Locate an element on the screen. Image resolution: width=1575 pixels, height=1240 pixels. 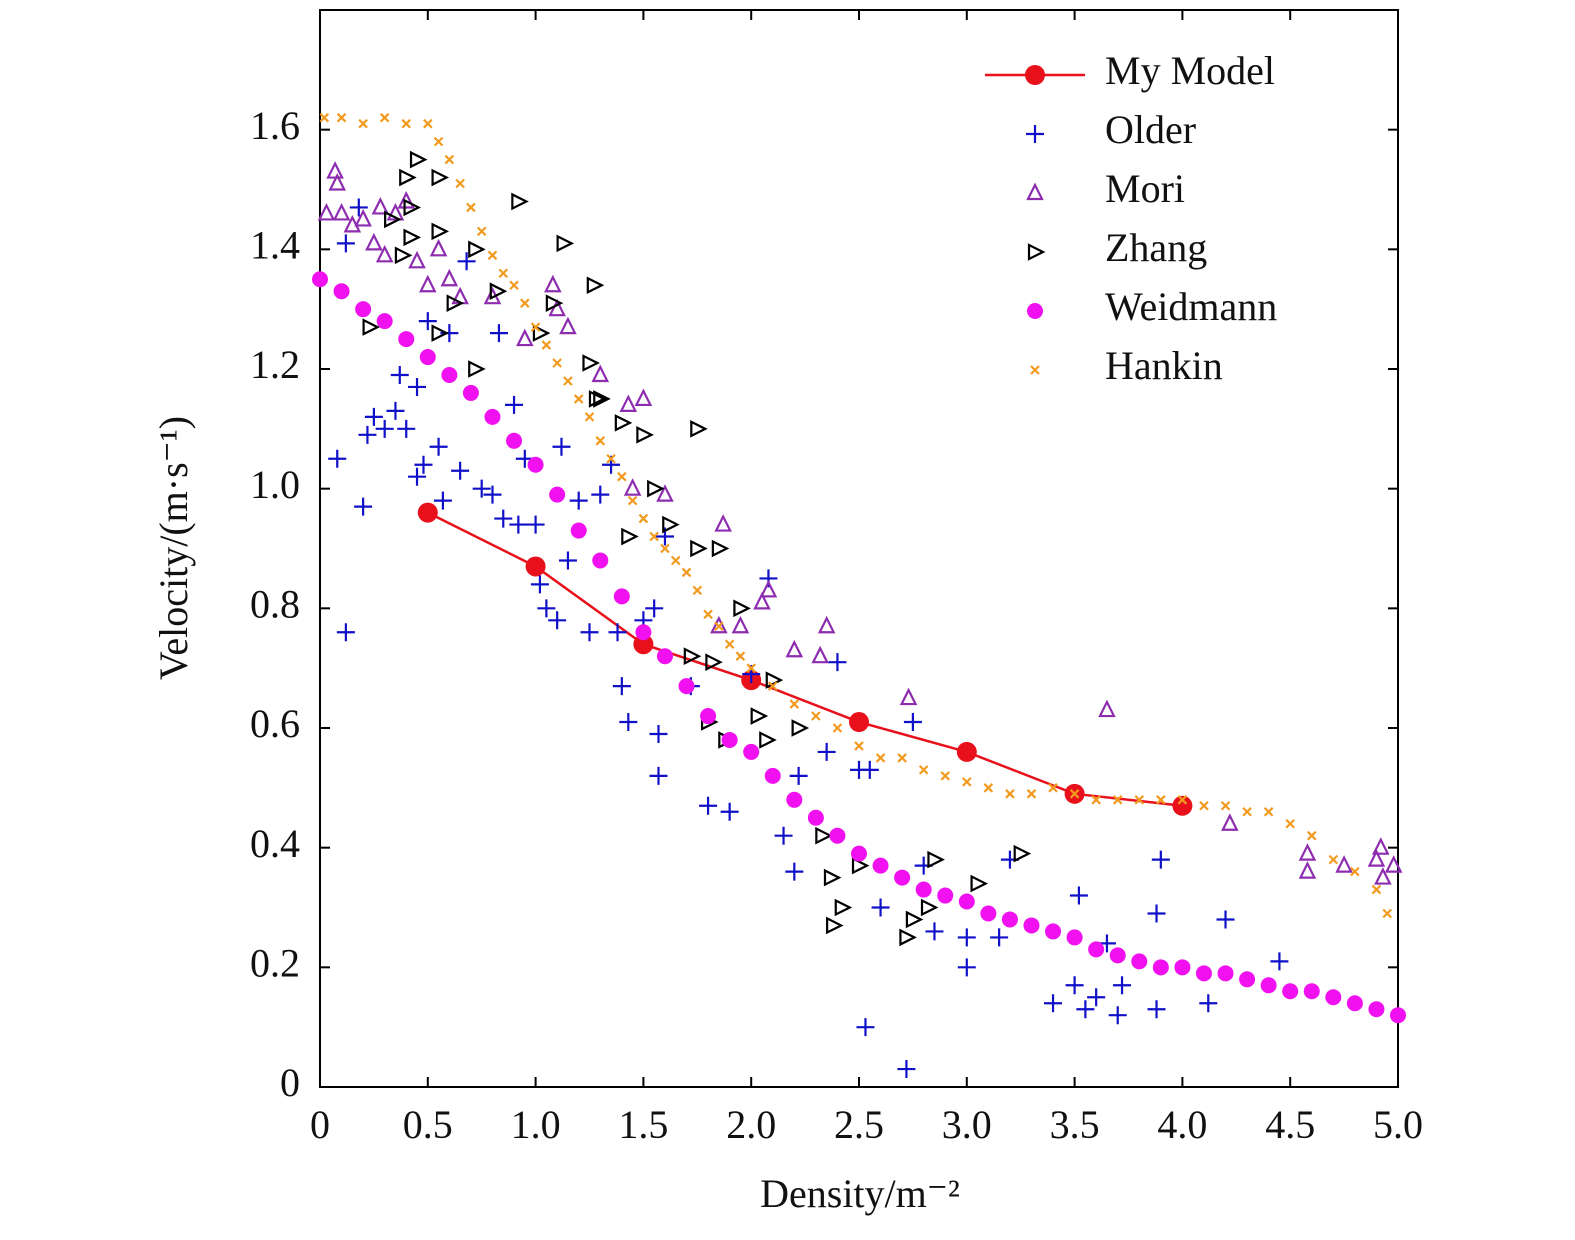
y-tick-label: 0.4 is located at coordinates (275, 843).